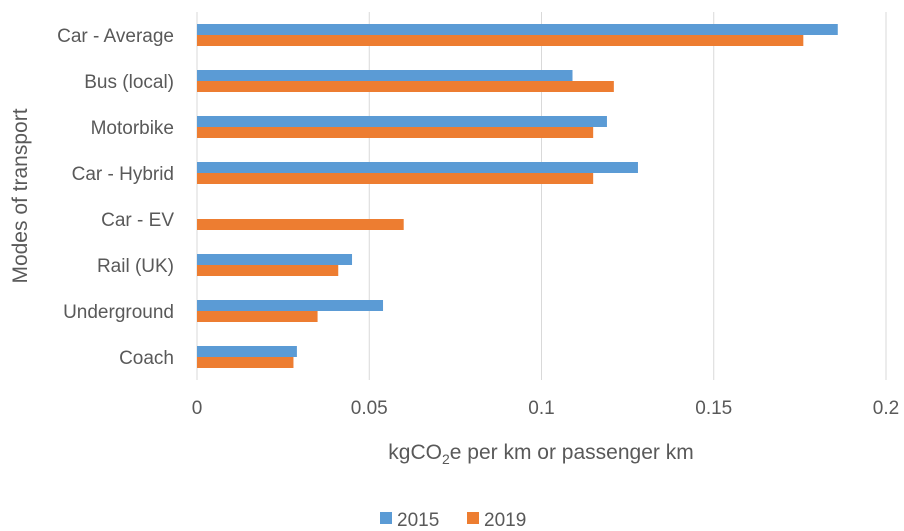  What do you see at coordinates (137, 220) in the screenshot?
I see `y-category-label: Car - EV` at bounding box center [137, 220].